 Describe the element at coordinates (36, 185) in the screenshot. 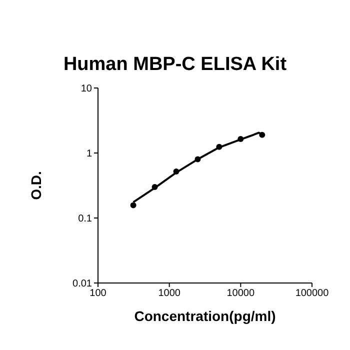

I see `y-axis-title: O.D.` at that location.